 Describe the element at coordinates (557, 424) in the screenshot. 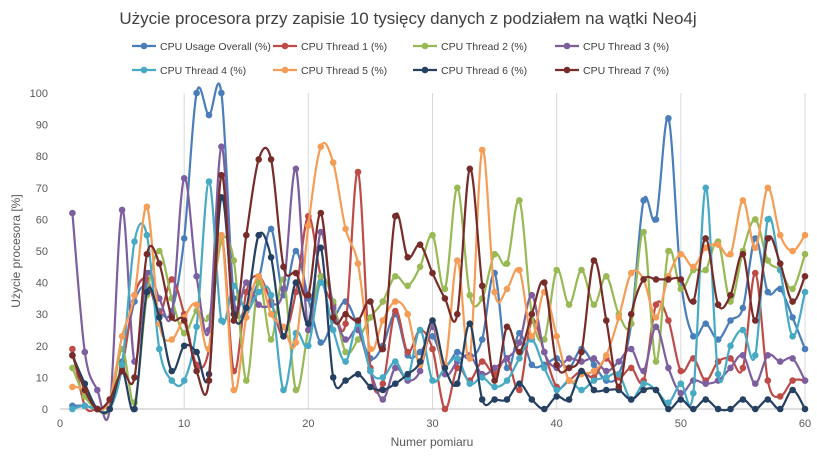

I see `x-tick-label: 40` at that location.